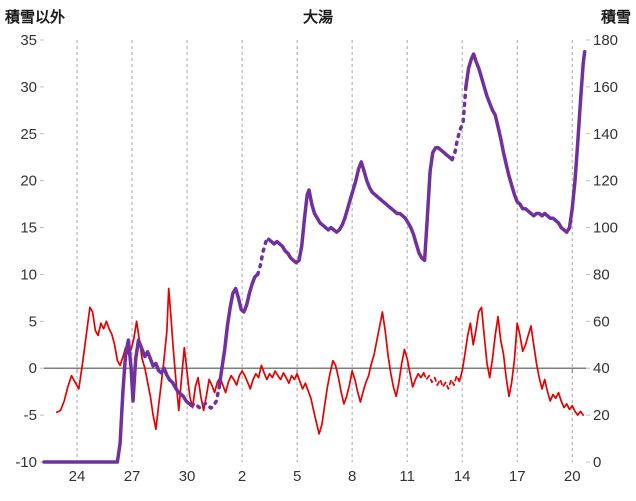 The height and width of the screenshot is (501, 636). What do you see at coordinates (317, 17) in the screenshot?
I see `chart-title: 大湯` at bounding box center [317, 17].